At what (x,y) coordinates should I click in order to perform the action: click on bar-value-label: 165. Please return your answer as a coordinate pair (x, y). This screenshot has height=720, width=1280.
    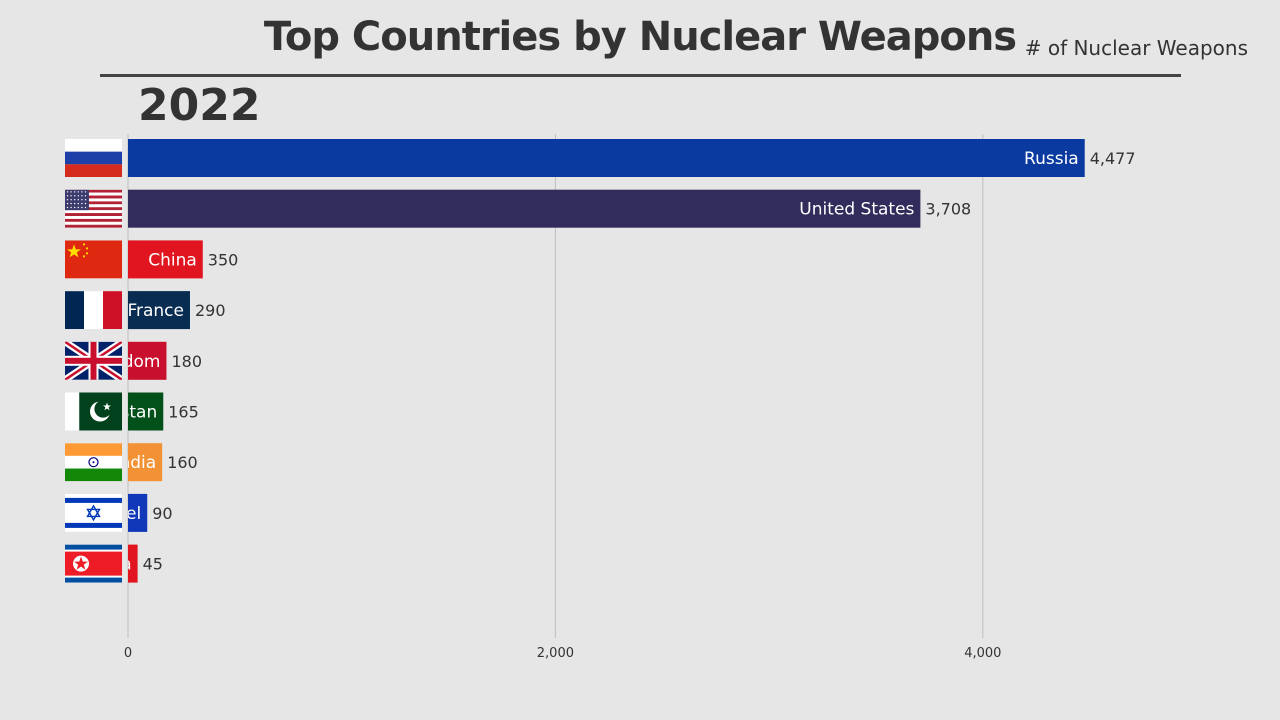
    Looking at the image, I should click on (183, 412).